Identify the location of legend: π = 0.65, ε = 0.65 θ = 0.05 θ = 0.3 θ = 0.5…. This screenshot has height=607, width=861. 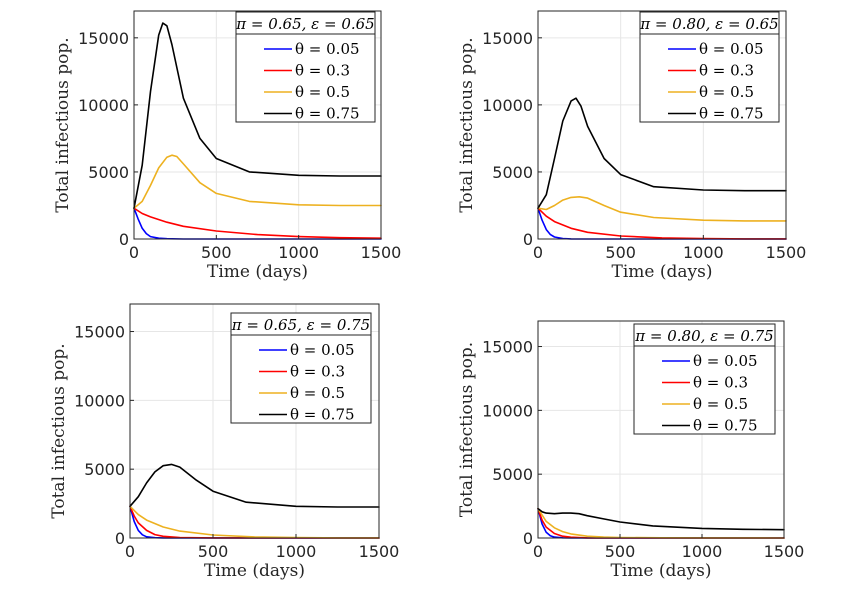
(305, 67).